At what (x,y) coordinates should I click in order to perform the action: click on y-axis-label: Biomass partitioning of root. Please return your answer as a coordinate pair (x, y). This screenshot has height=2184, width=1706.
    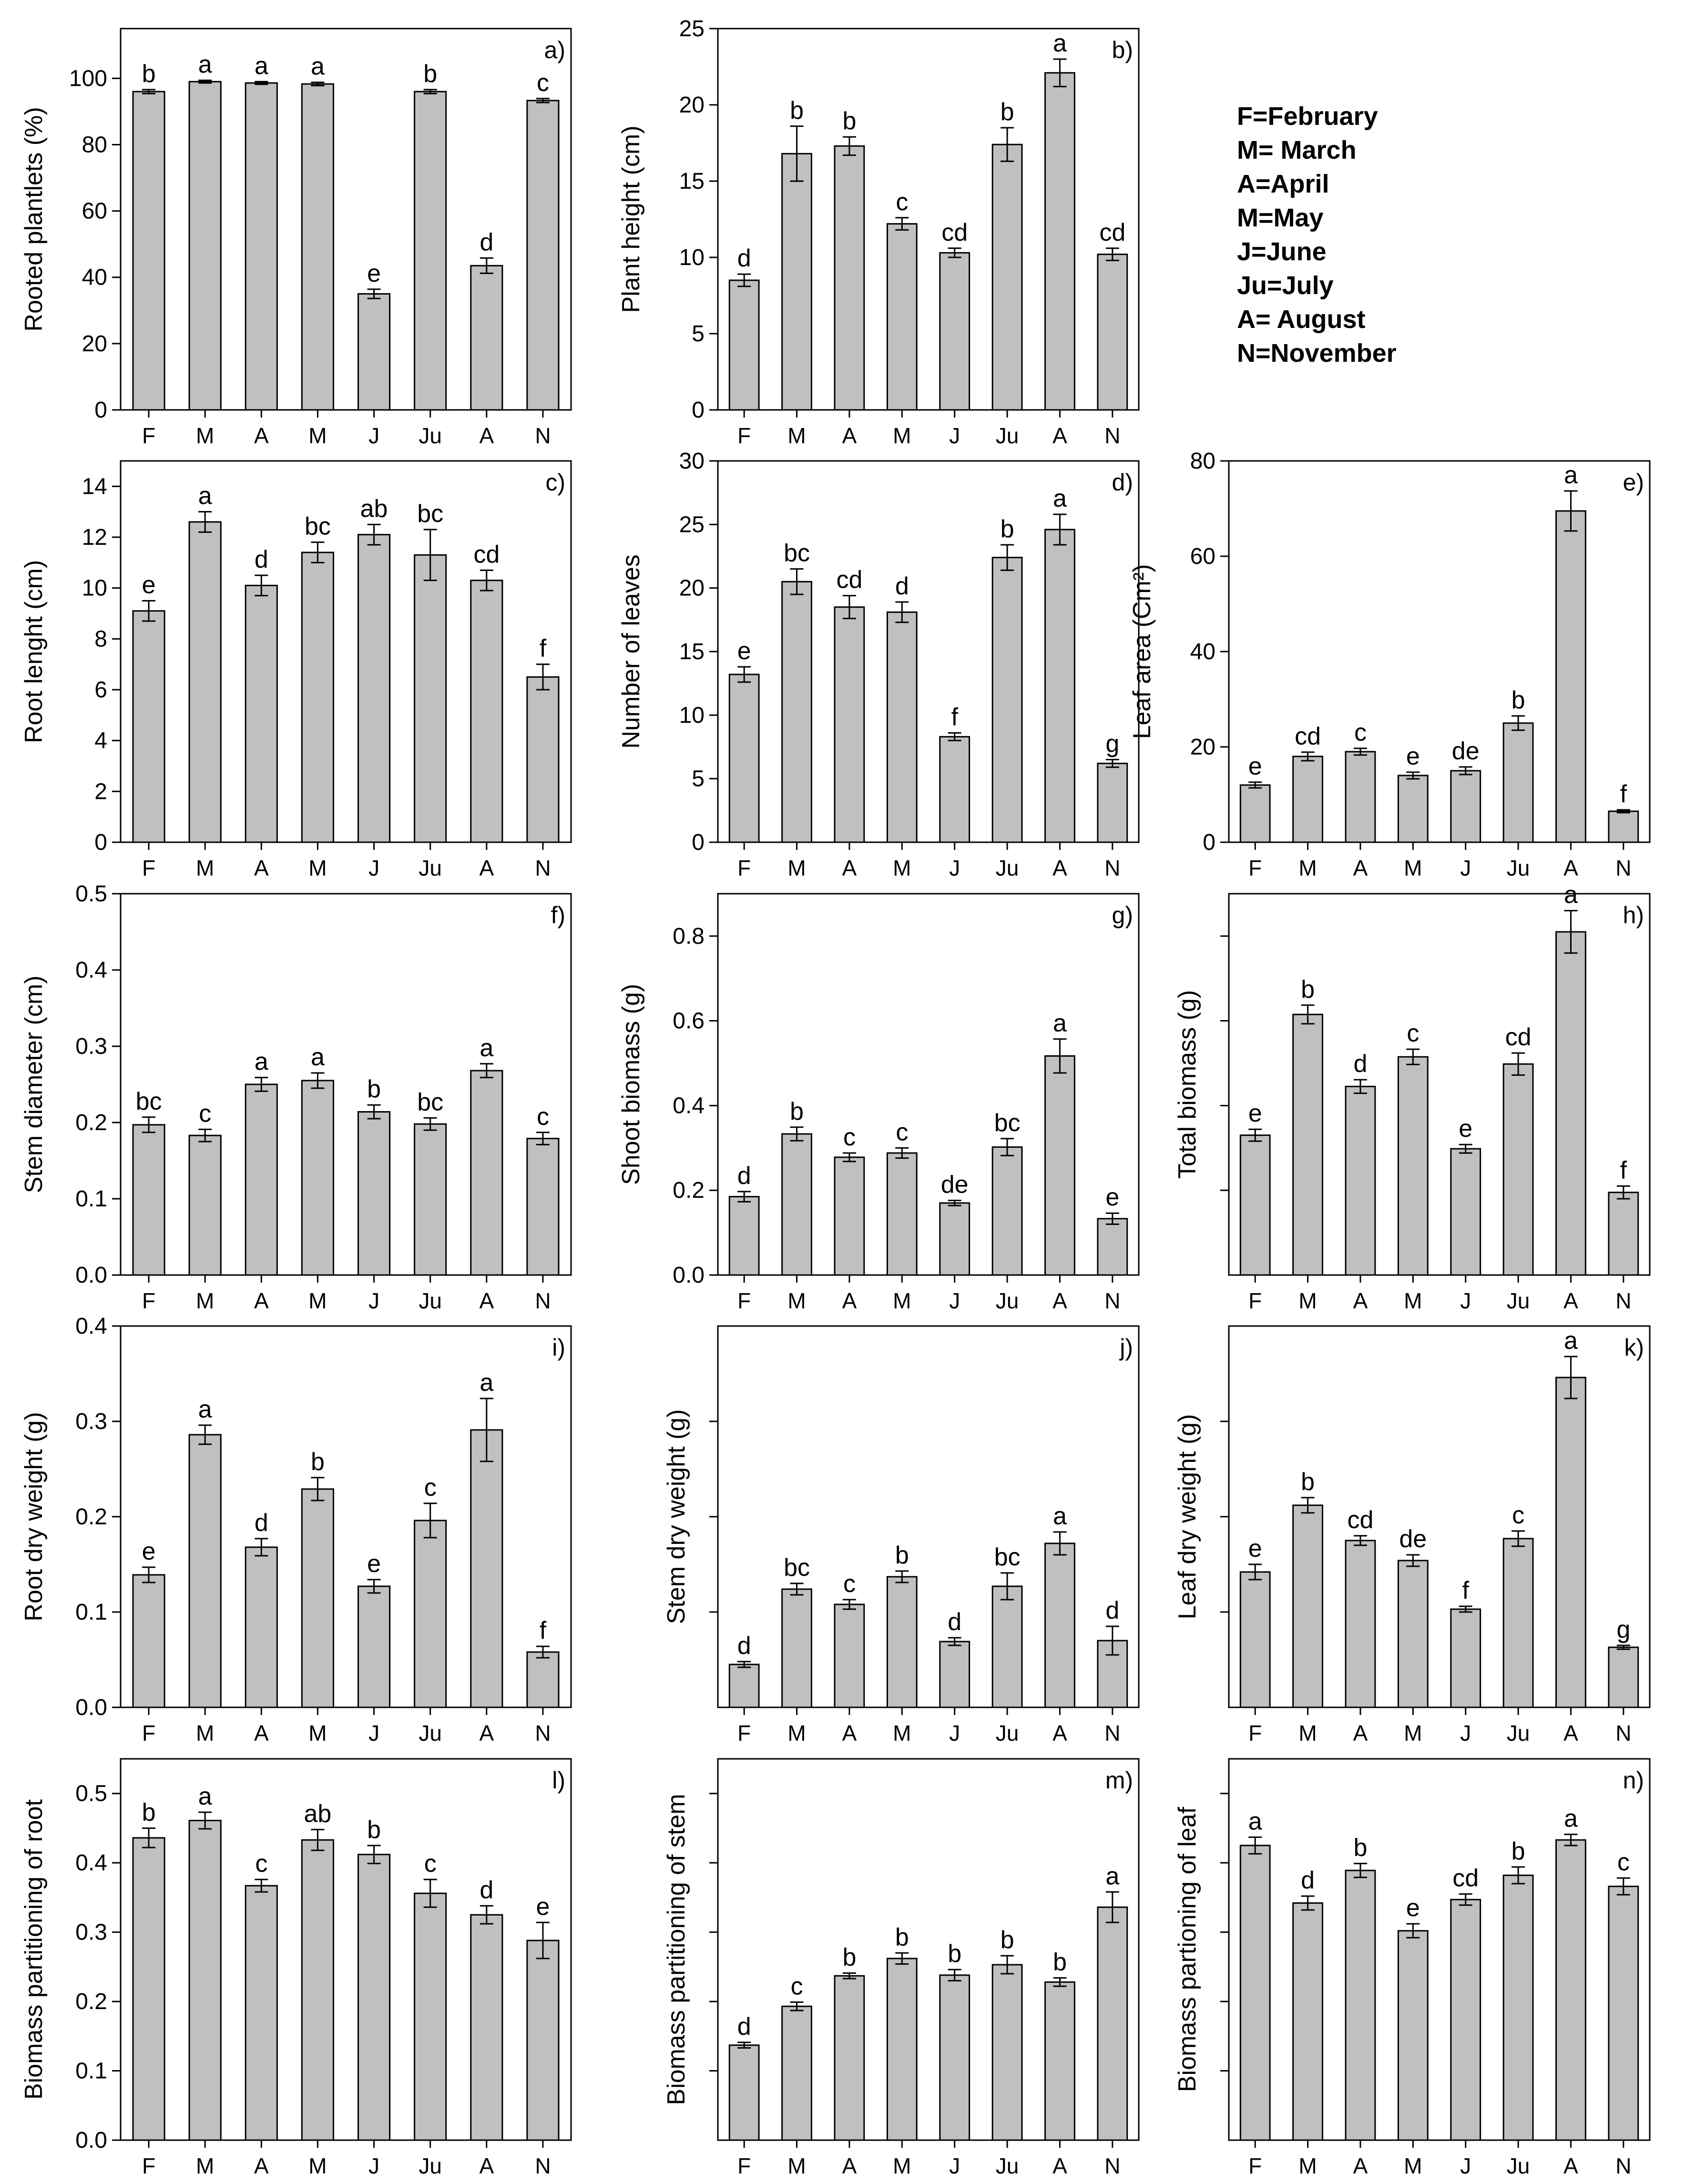
    Looking at the image, I should click on (34, 1949).